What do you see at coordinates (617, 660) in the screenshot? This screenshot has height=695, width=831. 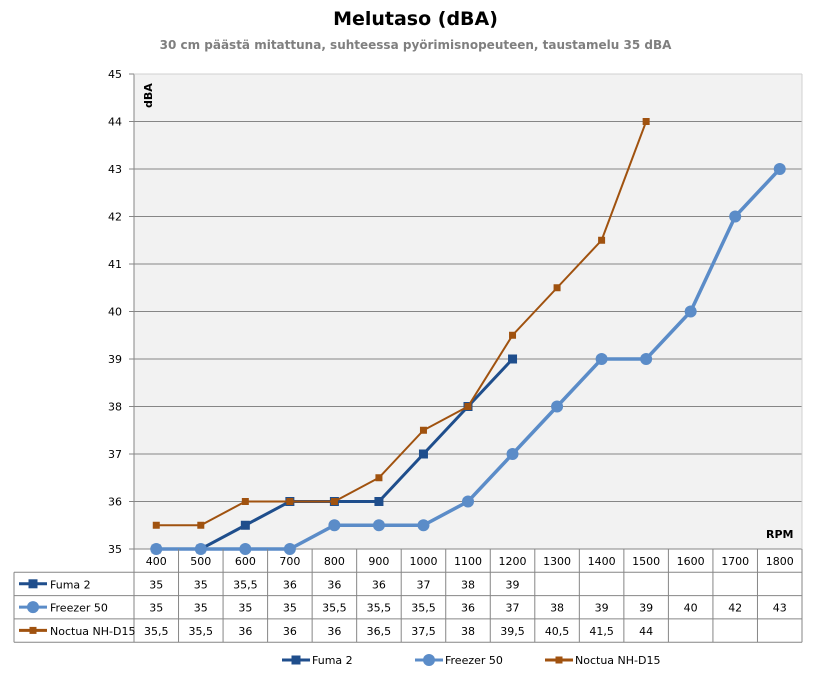 I see `legend-label: Noctua NH-D15` at bounding box center [617, 660].